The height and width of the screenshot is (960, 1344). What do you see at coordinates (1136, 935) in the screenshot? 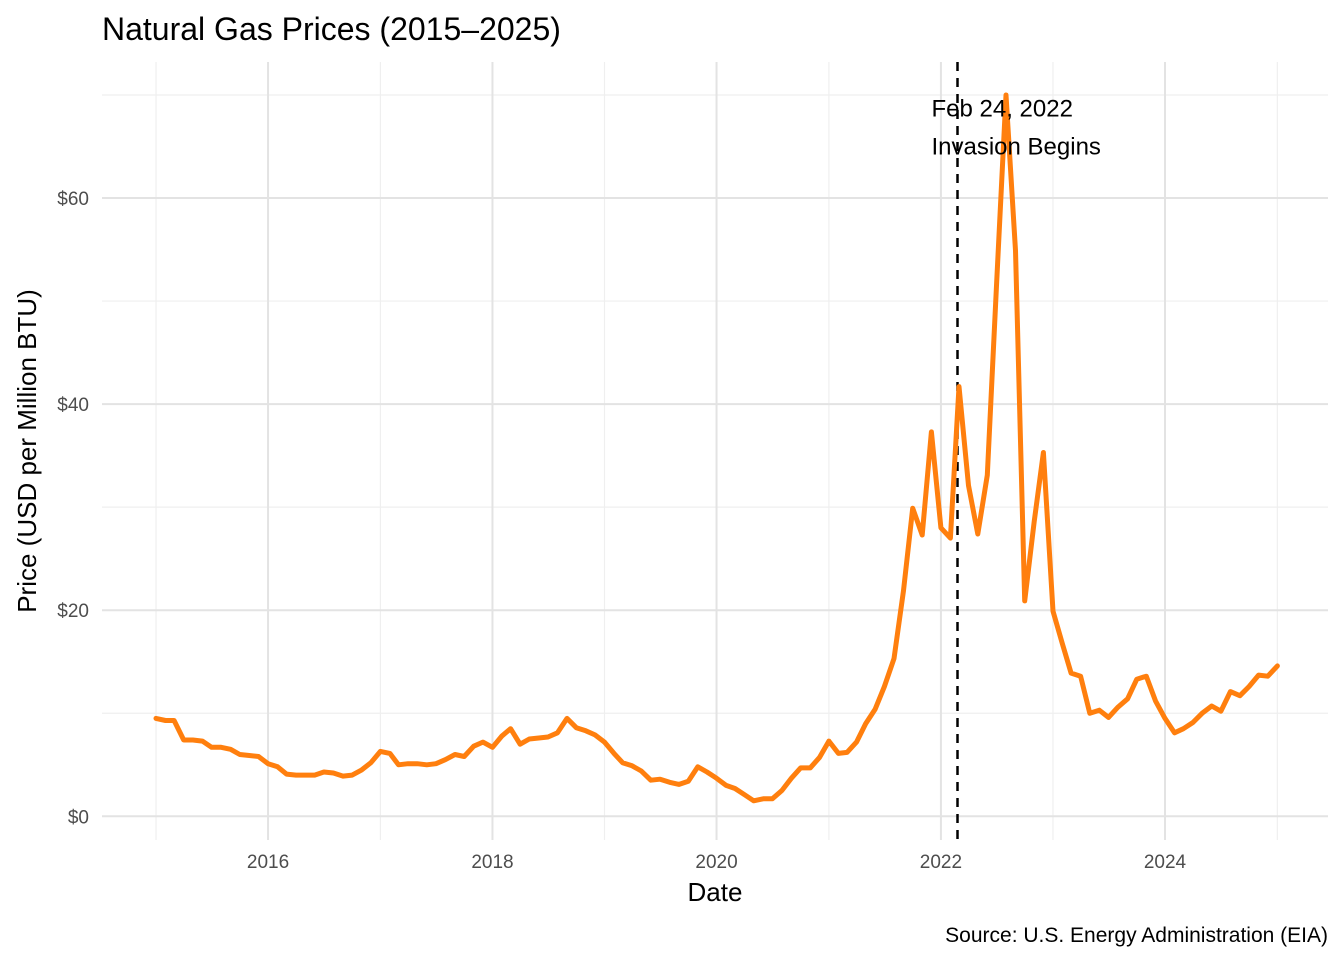
I see `source-caption: Source: U.S. Energy Administration (EIA)` at bounding box center [1136, 935].